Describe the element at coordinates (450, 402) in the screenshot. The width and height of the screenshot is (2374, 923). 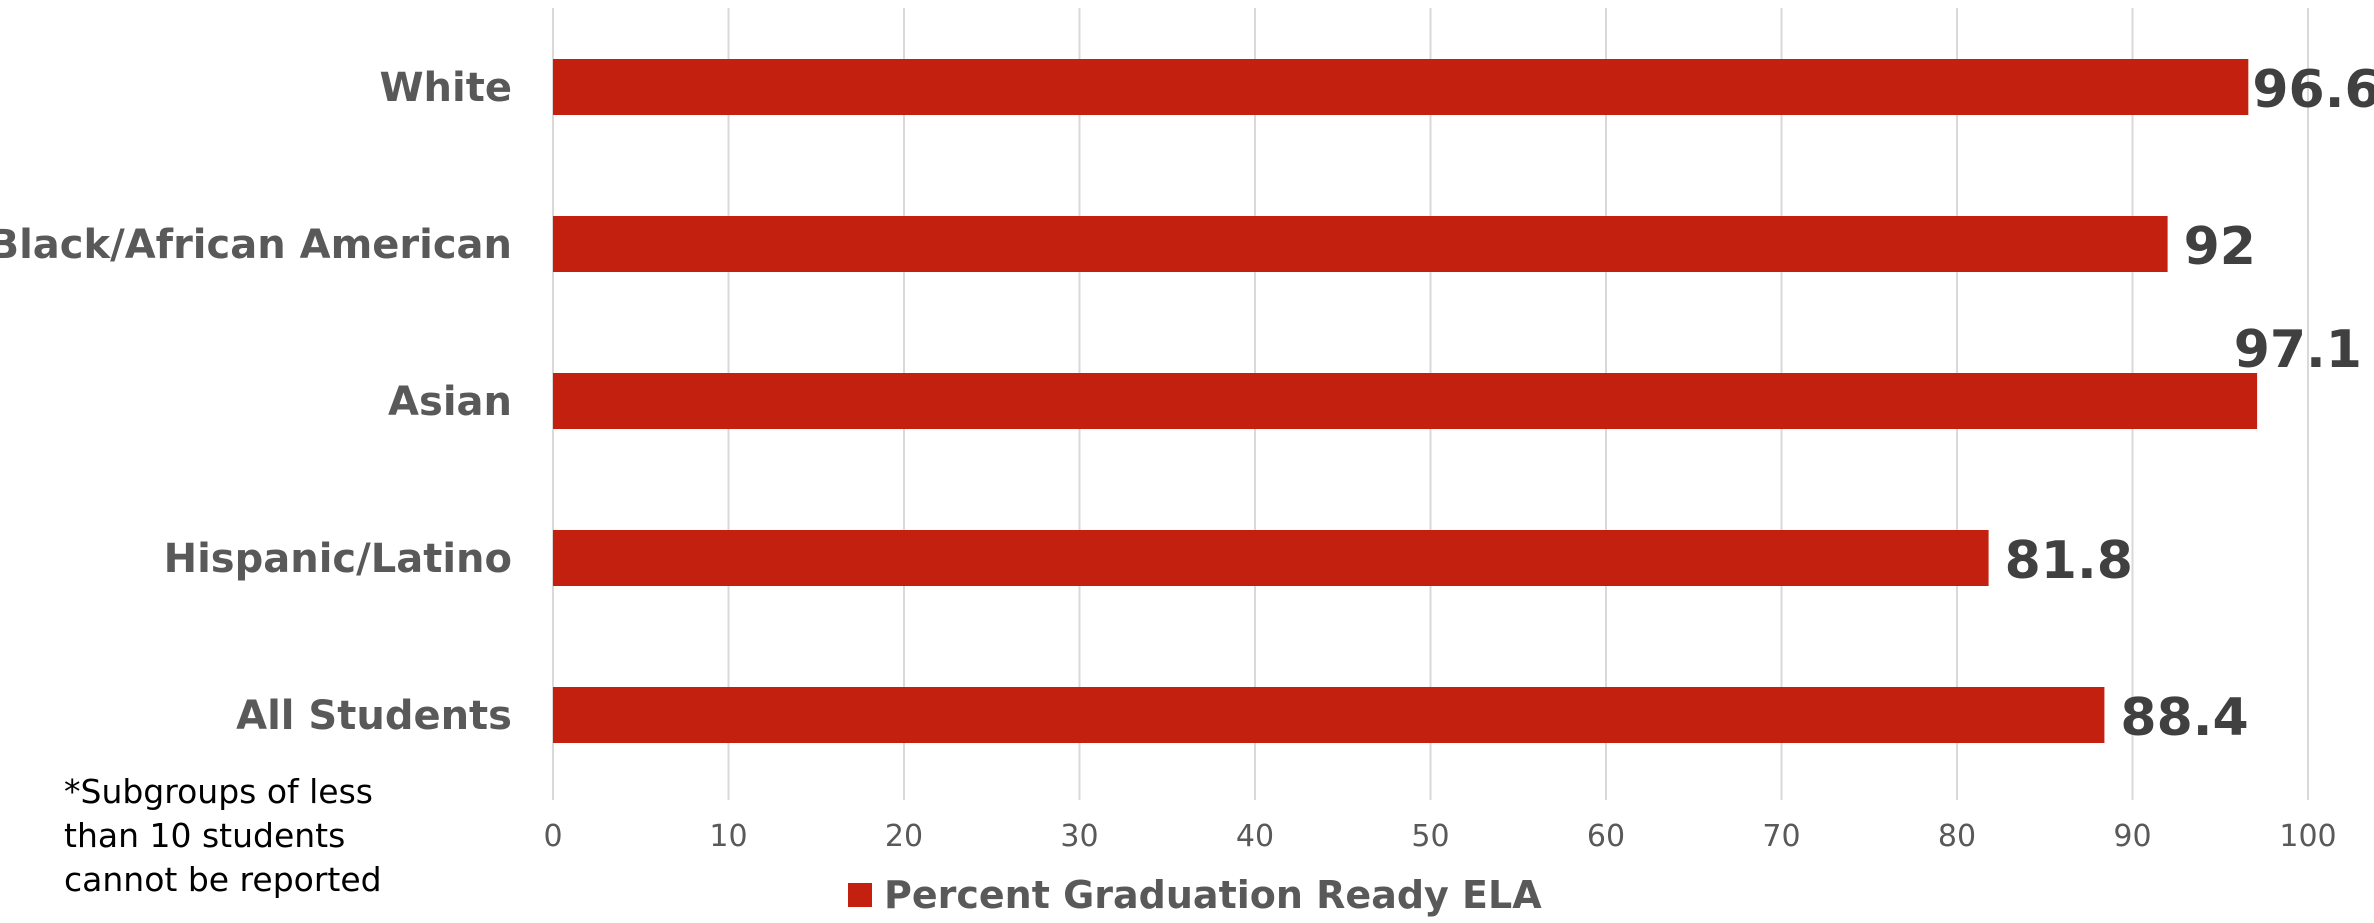
I see `category-label: Asian` at that location.